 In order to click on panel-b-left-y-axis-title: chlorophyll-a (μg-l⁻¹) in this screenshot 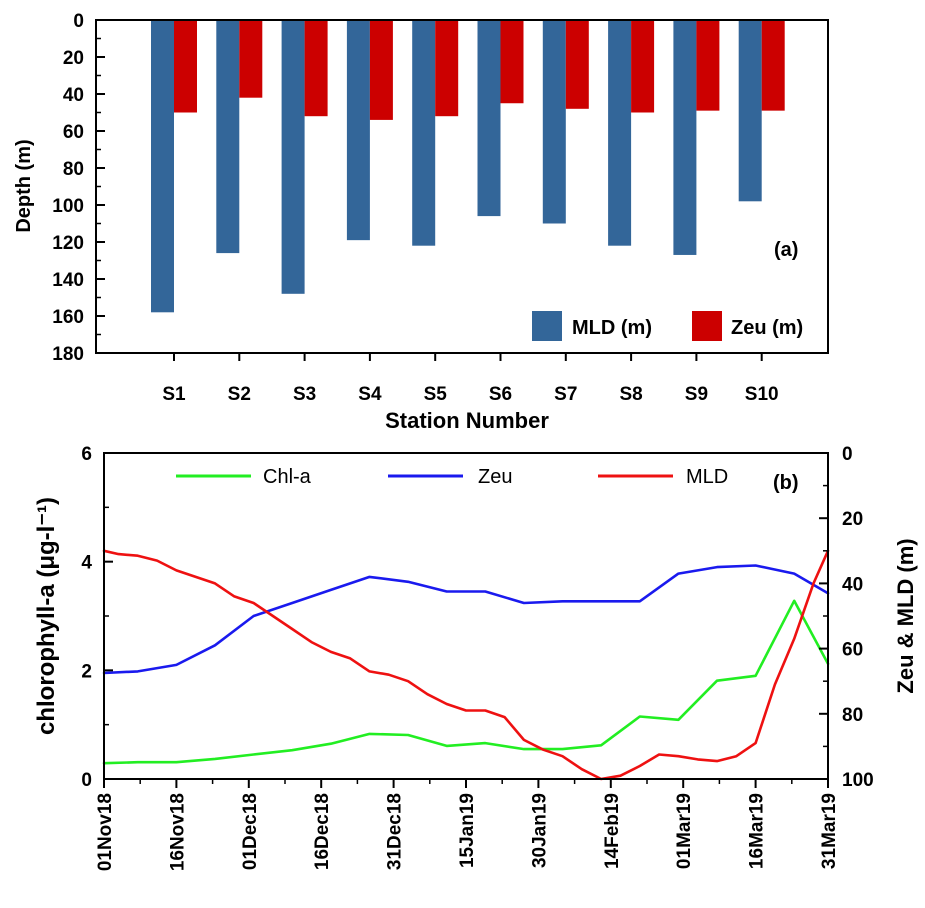, I will do `click(46, 616)`.